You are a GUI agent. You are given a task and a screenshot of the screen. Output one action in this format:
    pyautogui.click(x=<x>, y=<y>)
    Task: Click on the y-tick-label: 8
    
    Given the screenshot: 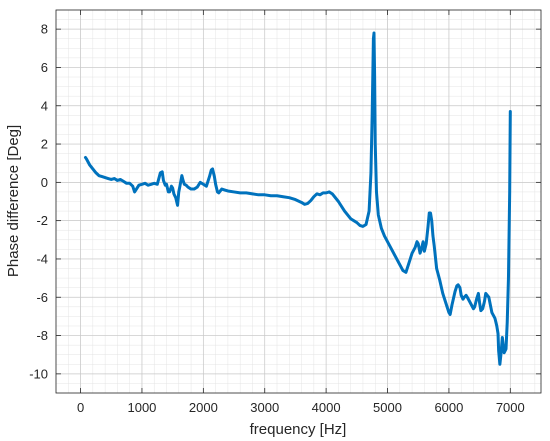 What is the action you would take?
    pyautogui.click(x=44, y=29)
    